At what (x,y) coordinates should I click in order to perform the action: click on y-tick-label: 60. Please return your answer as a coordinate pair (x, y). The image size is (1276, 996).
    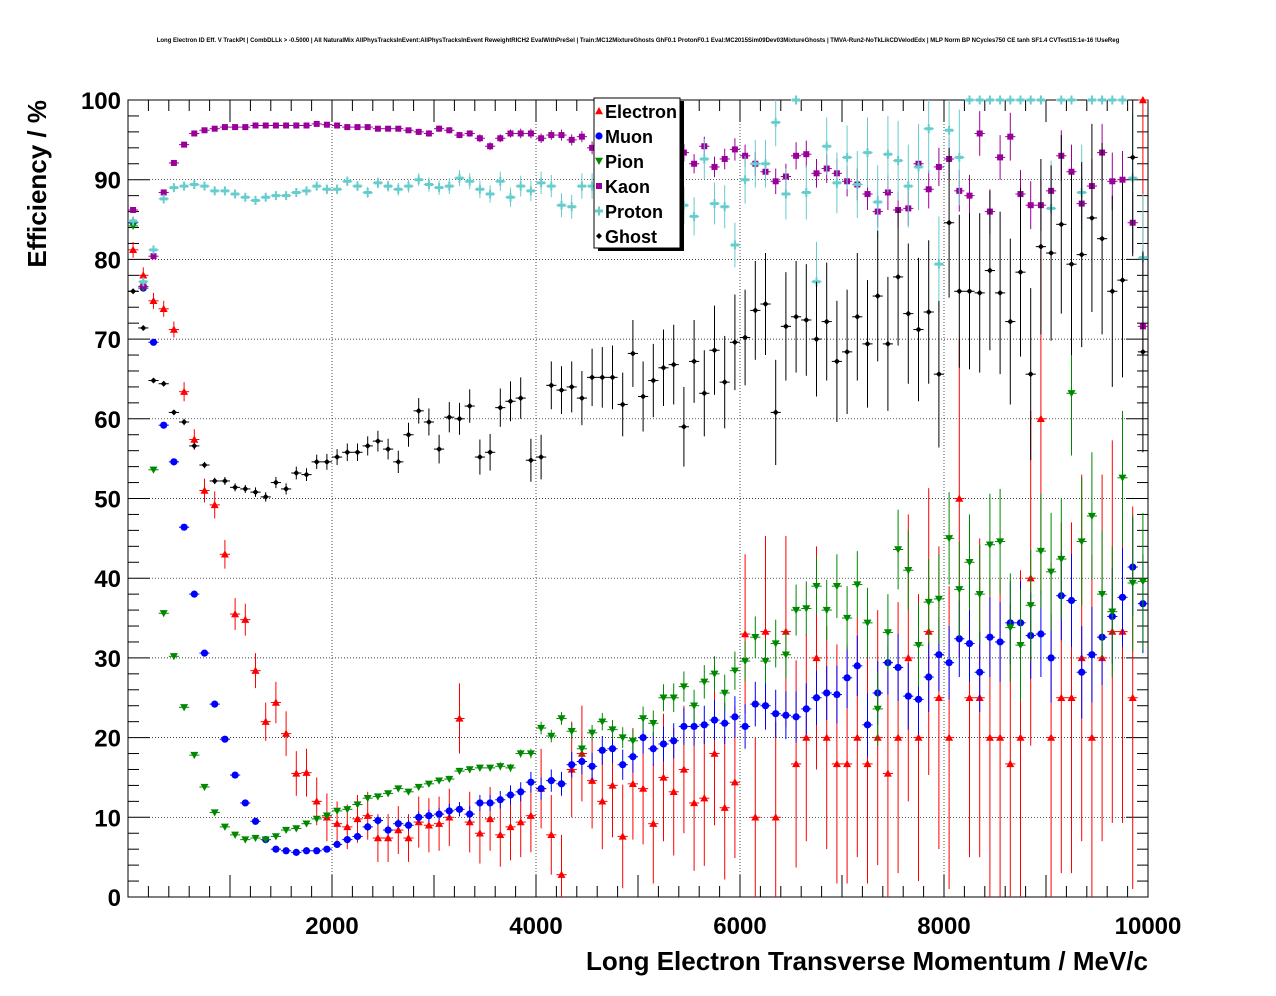
    Looking at the image, I should click on (107, 420).